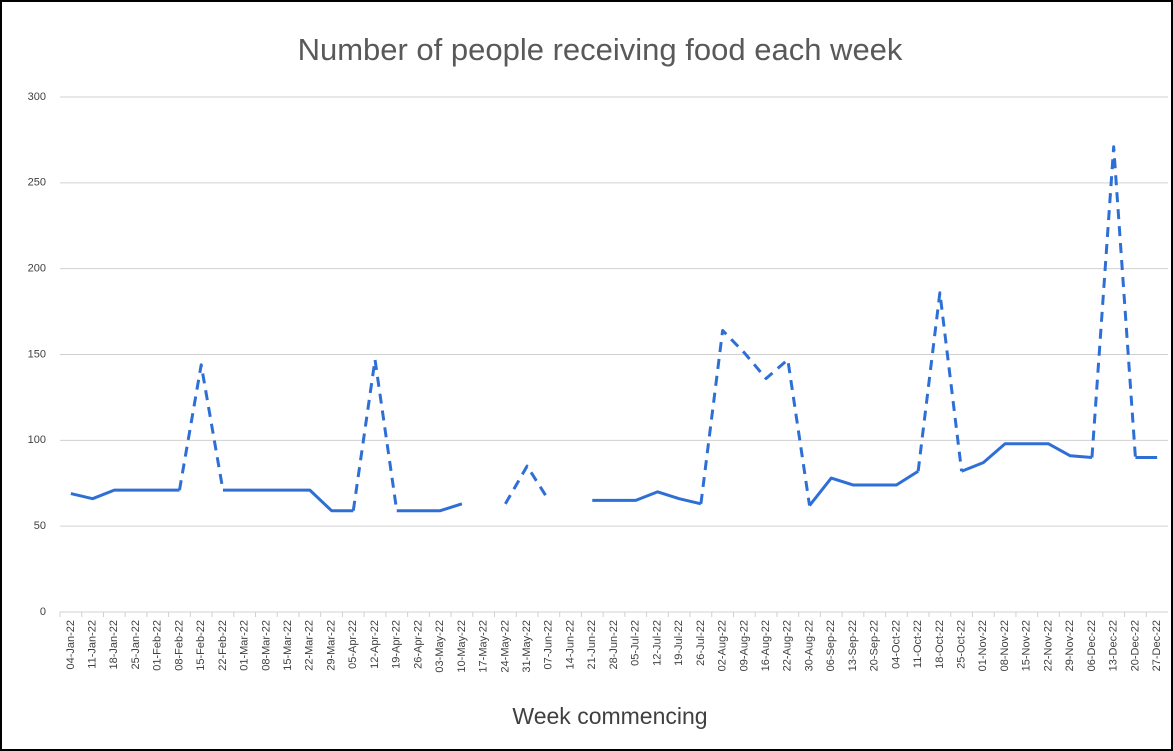  I want to click on x-tick-label: 03-May-22, so click(440, 646).